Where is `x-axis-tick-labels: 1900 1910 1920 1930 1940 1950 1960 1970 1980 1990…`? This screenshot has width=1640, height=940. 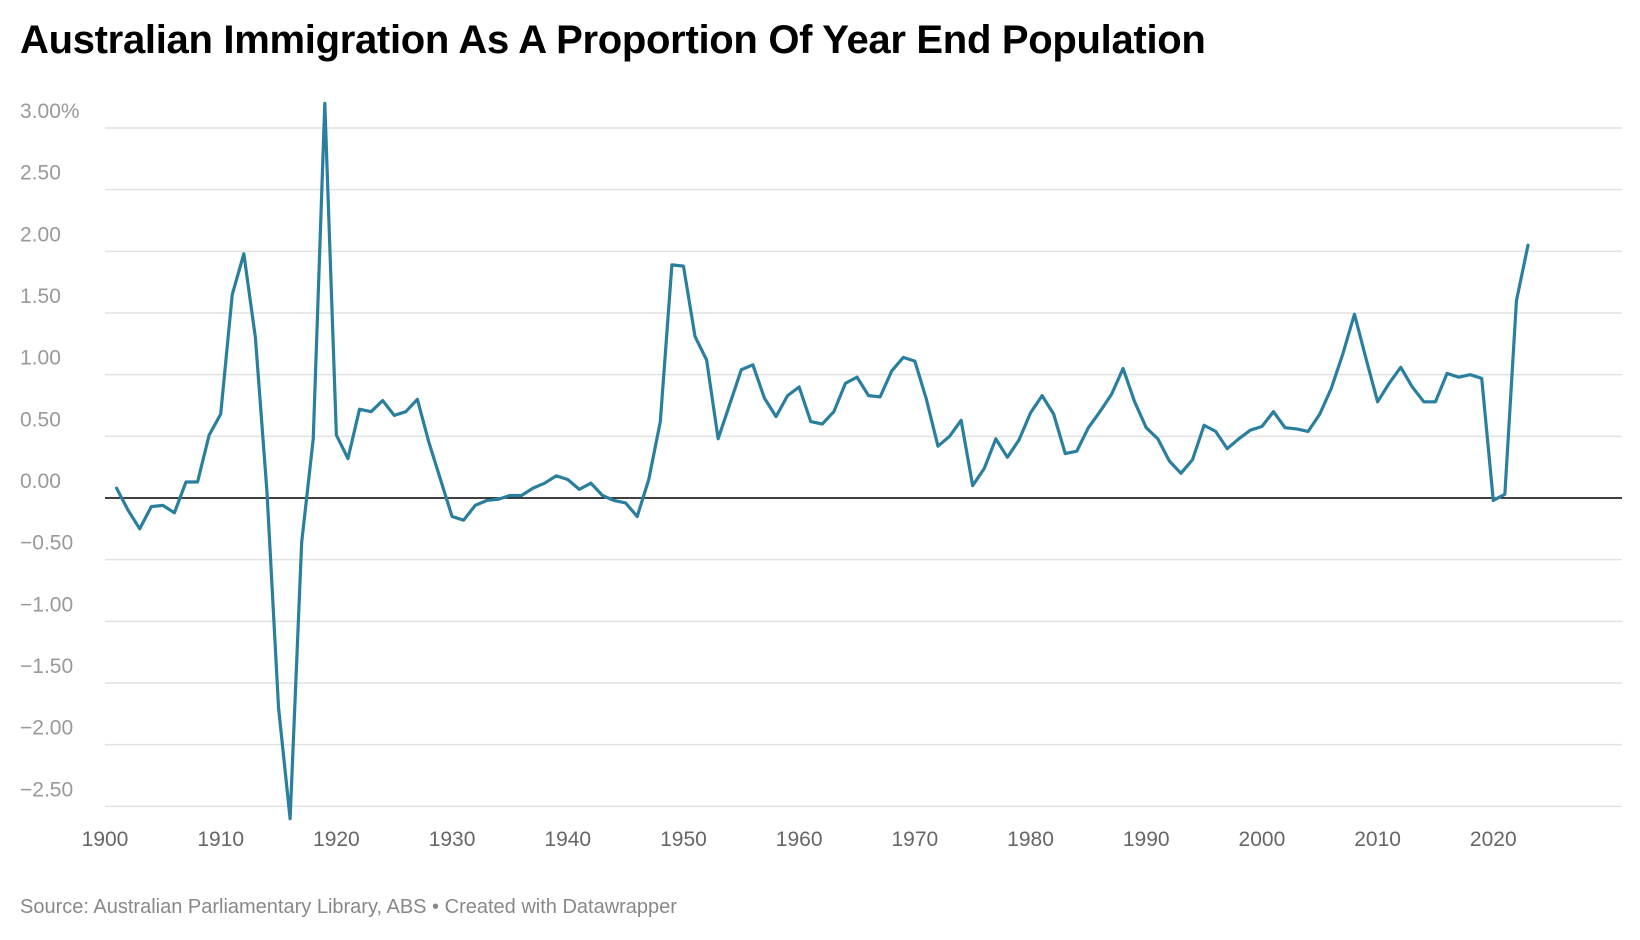
x-axis-tick-labels: 1900 1910 1920 1930 1940 1950 1960 1970 1980 1990… is located at coordinates (799, 839).